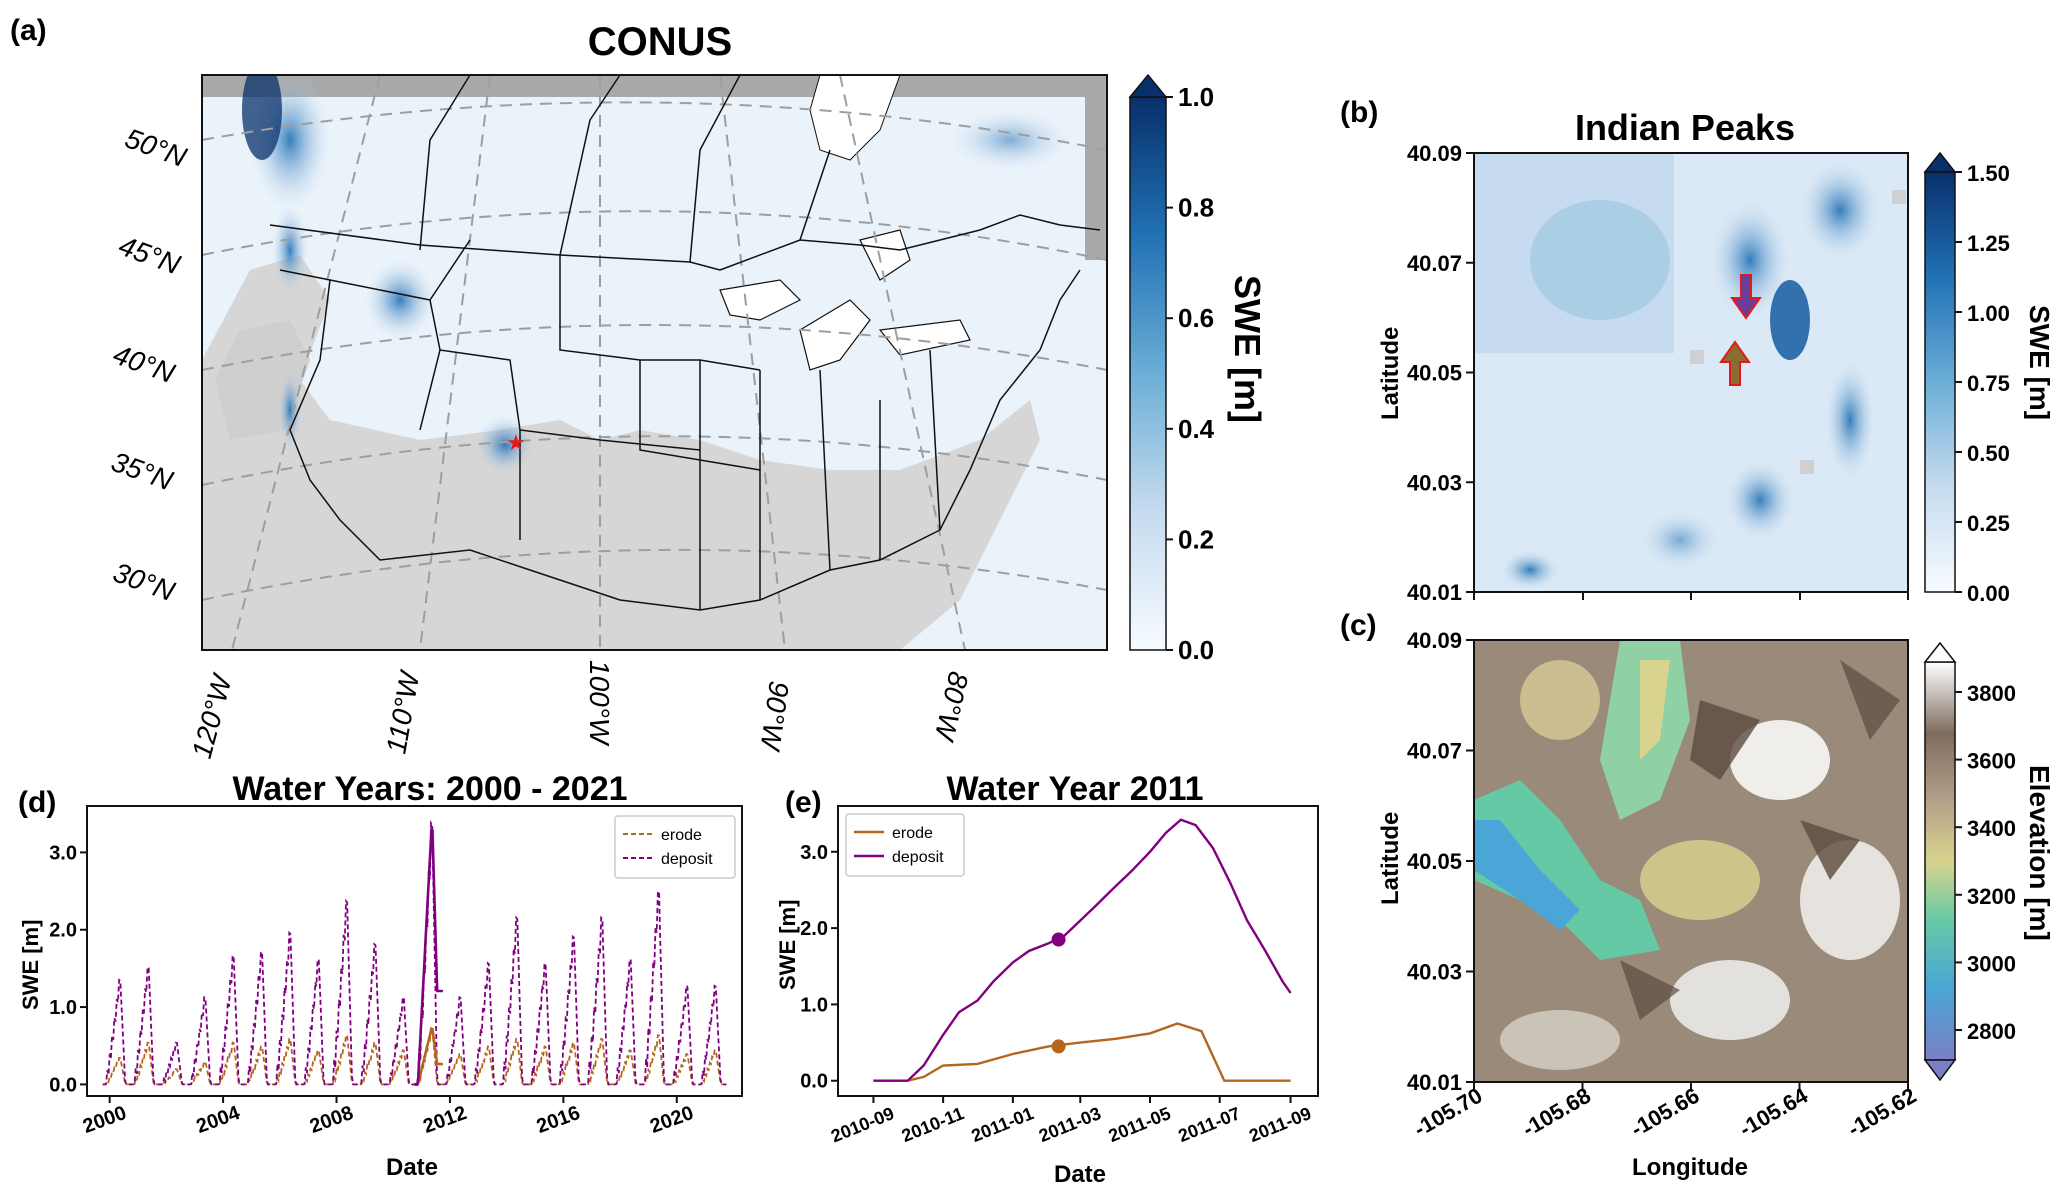  I want to click on colorbar-a-tick-label: 1.0, so click(1196, 97).